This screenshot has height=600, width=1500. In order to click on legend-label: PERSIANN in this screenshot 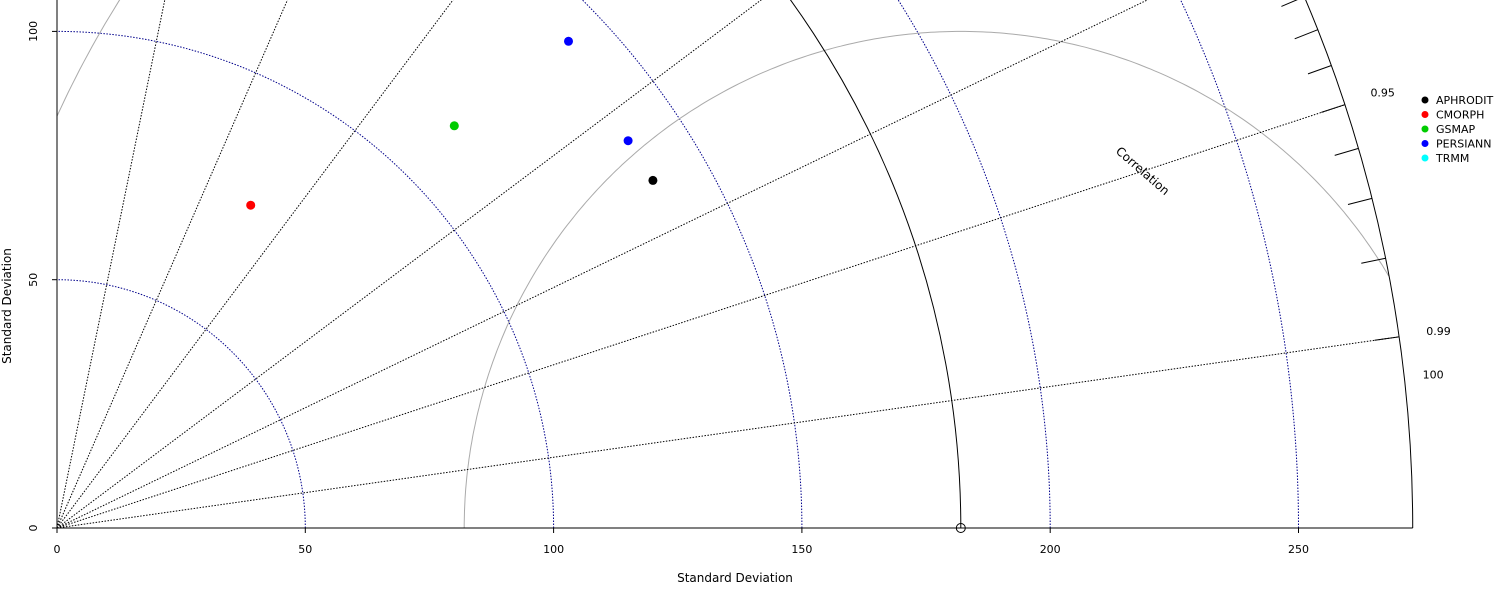, I will do `click(1463, 144)`.